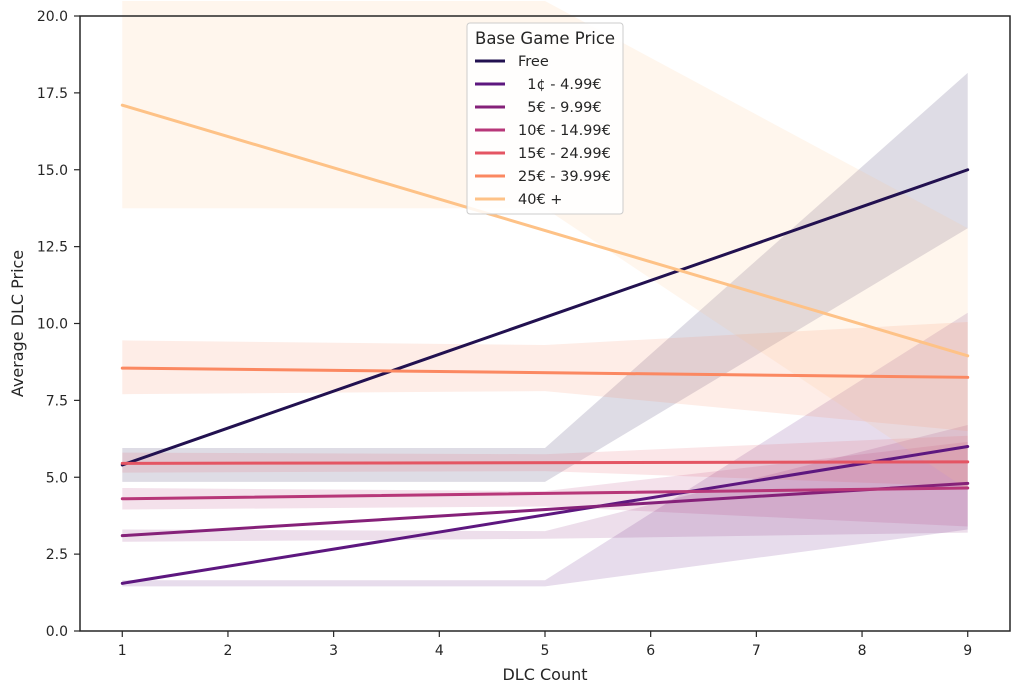  What do you see at coordinates (52, 17) in the screenshot?
I see `y-tick-label: 20.0` at bounding box center [52, 17].